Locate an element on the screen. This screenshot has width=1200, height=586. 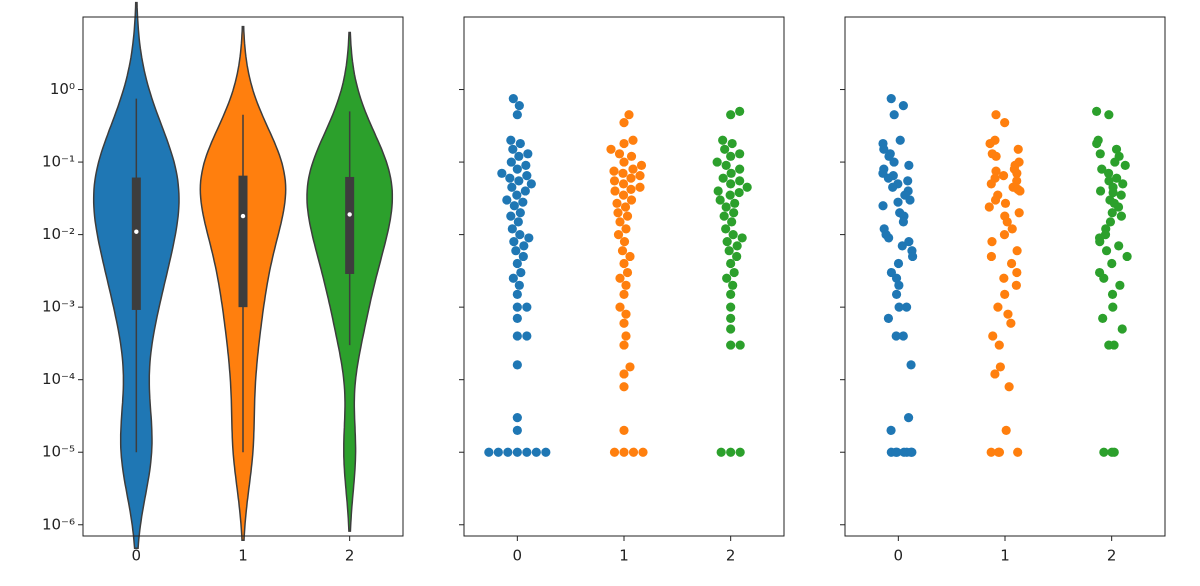
violin-median is located at coordinates (136, 231).